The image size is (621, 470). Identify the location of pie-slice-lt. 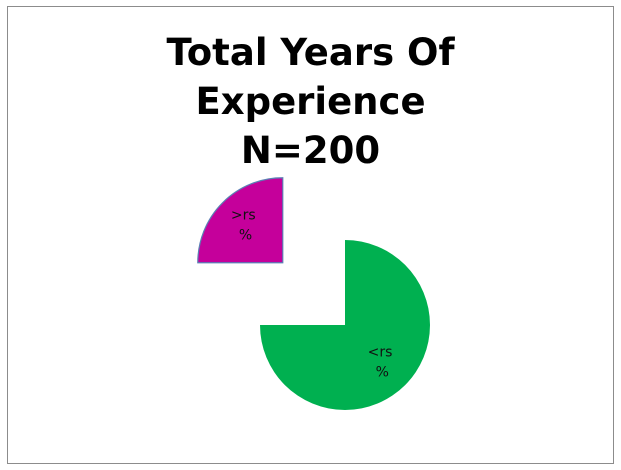
(345, 325).